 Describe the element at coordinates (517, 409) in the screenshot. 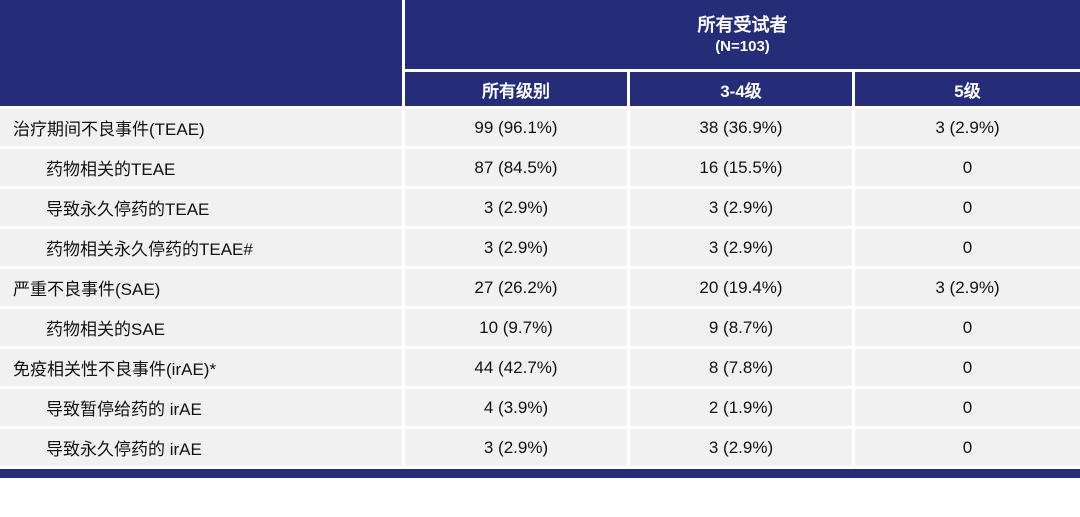

I see `table-cell: 4 (3.9%)` at that location.